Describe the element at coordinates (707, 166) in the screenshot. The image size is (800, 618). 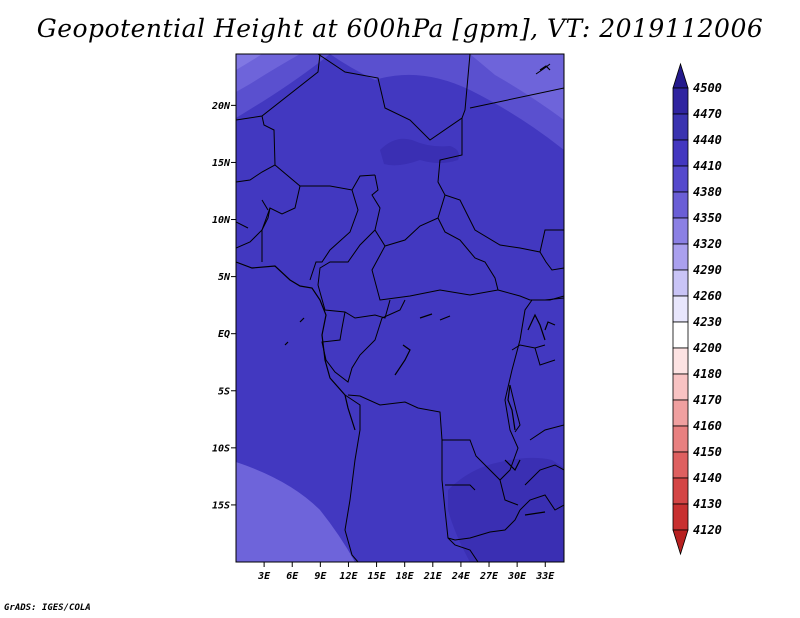
I see `colorbar-level-label: 4410` at that location.